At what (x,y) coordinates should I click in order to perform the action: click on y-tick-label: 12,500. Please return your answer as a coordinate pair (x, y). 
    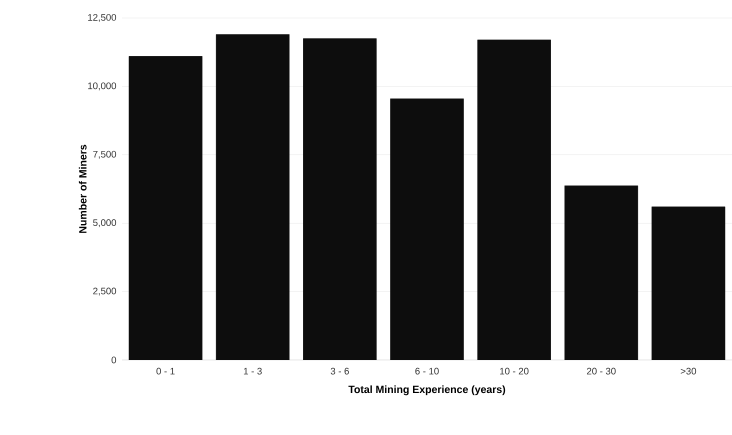
    Looking at the image, I should click on (102, 18).